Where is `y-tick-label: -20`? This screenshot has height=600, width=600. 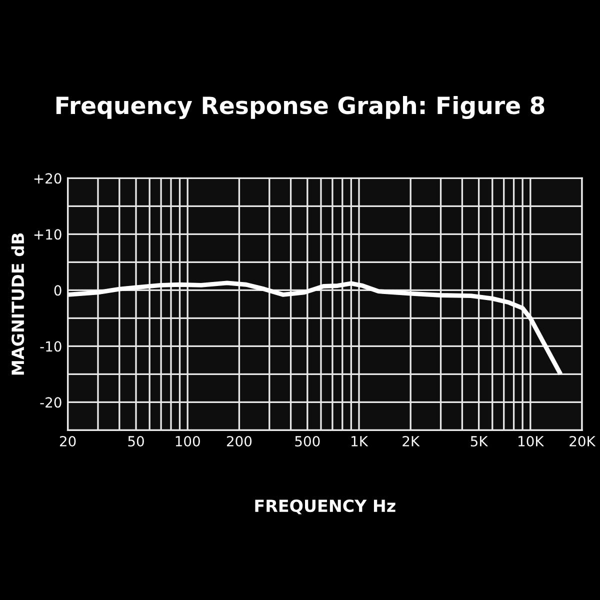 y-tick-label: -20 is located at coordinates (51, 402).